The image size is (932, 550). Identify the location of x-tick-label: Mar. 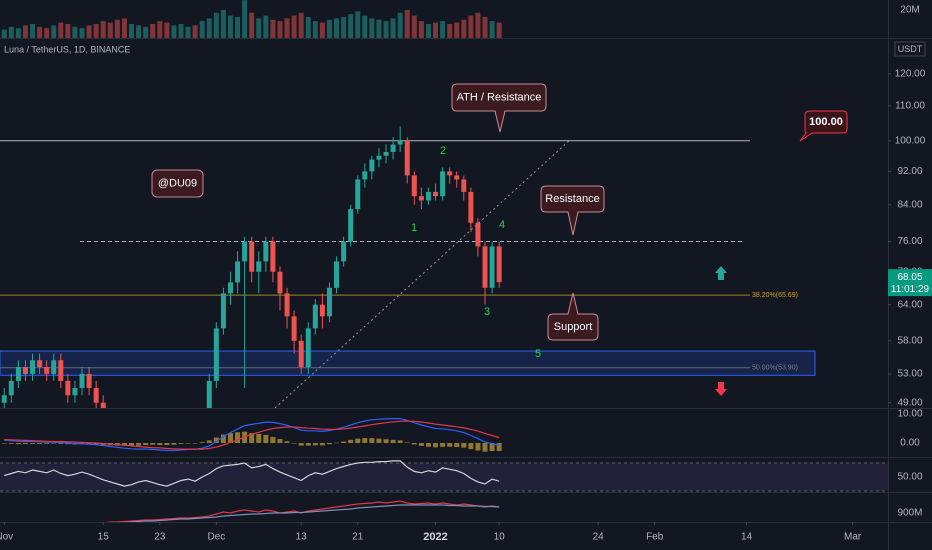
(853, 537).